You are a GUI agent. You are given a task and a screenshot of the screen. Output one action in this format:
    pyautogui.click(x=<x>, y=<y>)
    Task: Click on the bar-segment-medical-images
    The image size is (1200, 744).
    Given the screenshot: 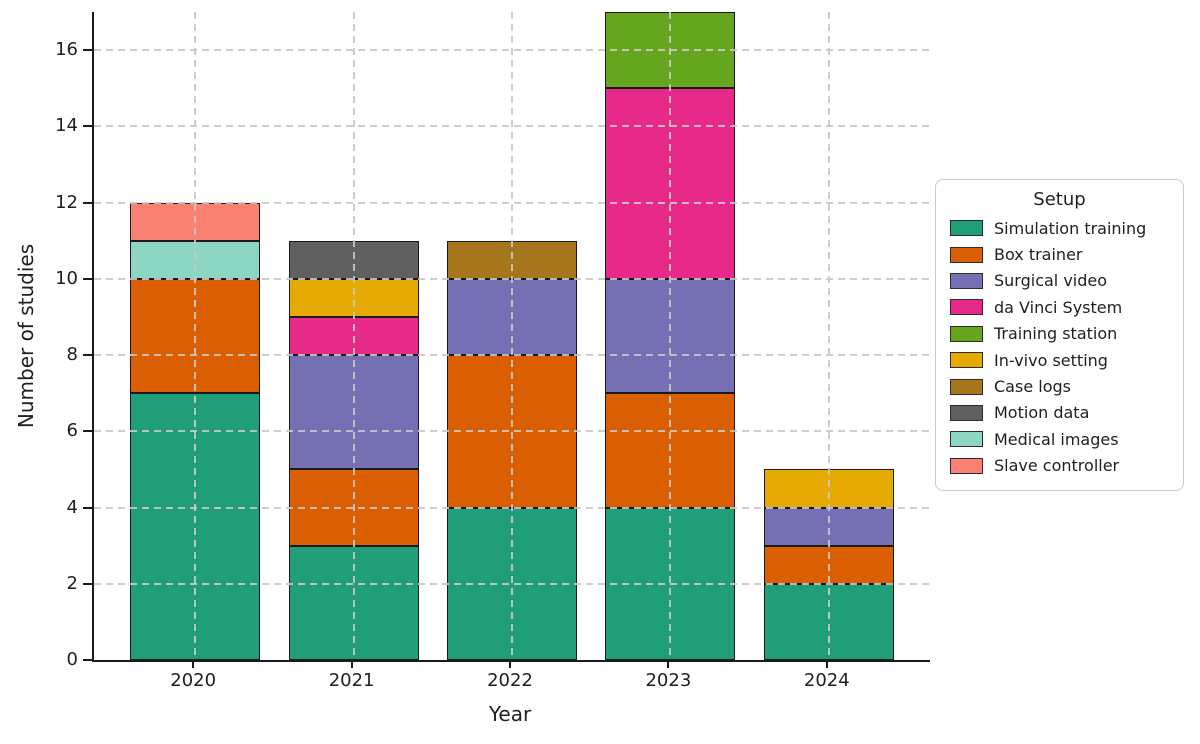 What is the action you would take?
    pyautogui.click(x=195, y=259)
    